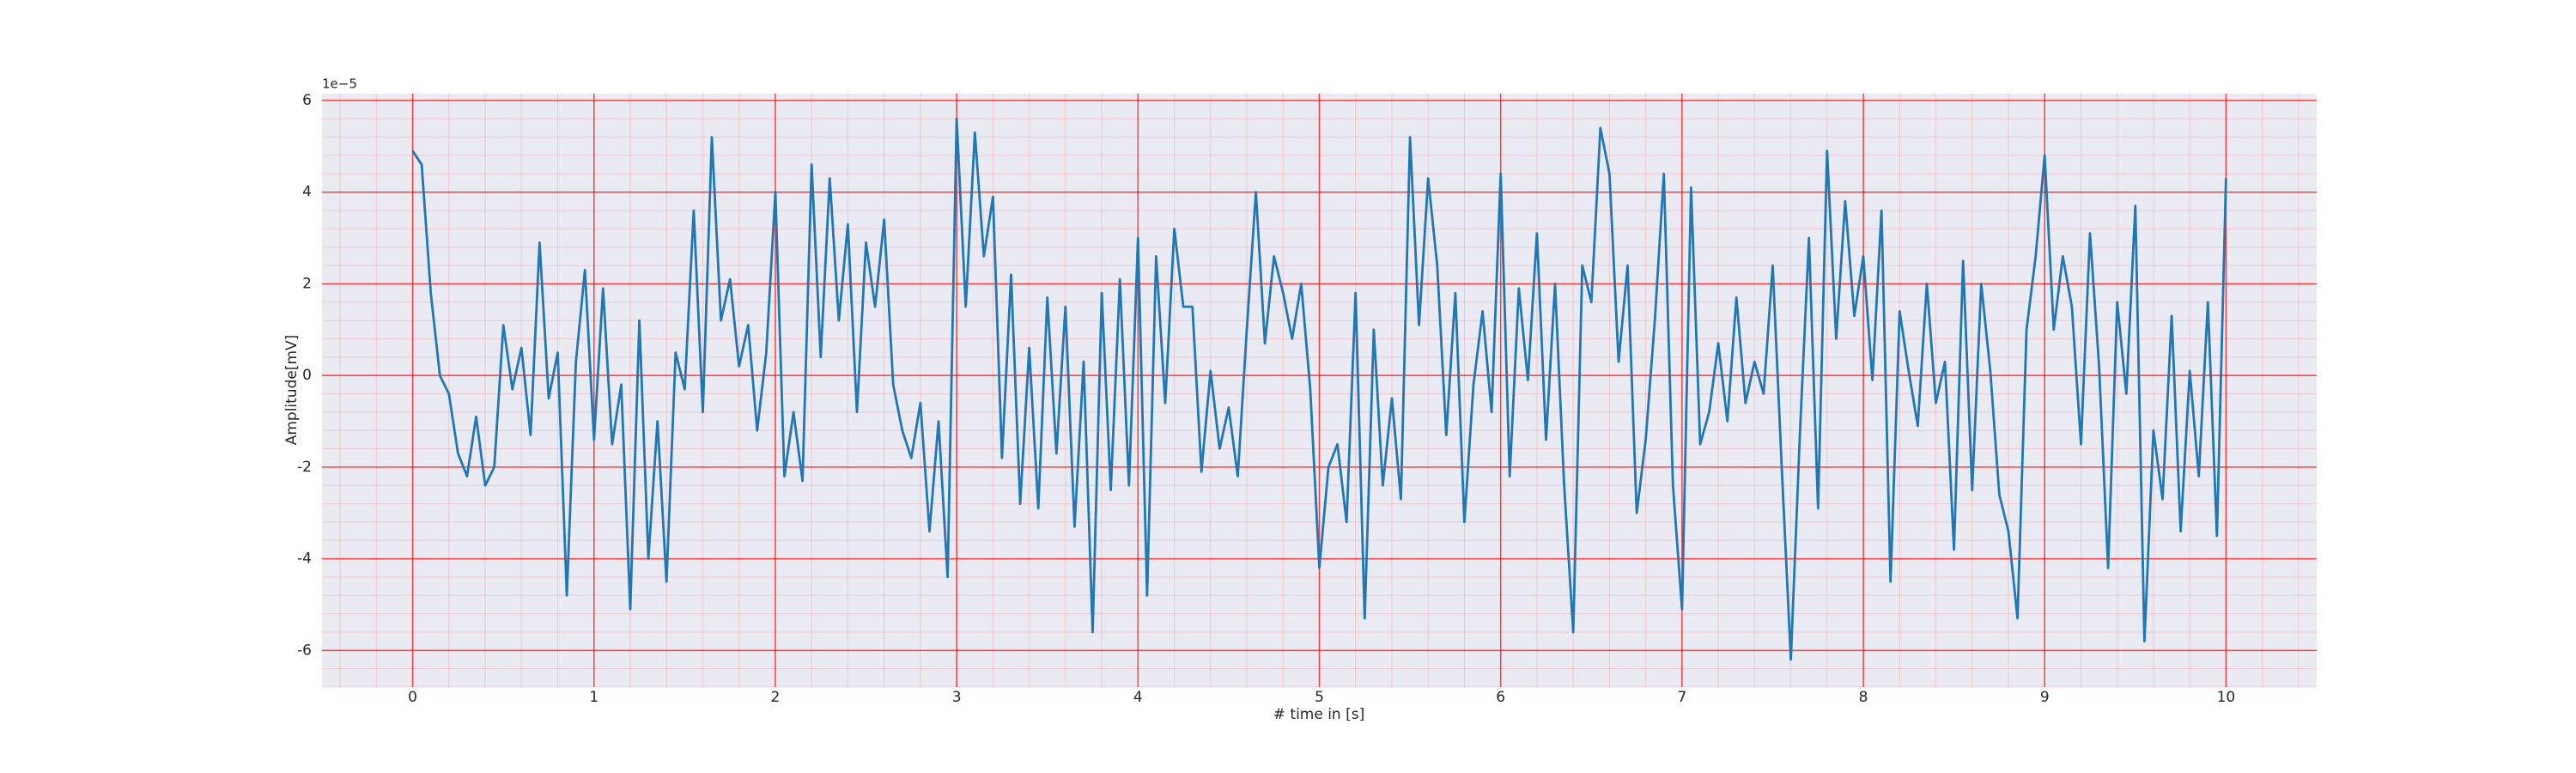  What do you see at coordinates (304, 559) in the screenshot?
I see `y-tick-label: -4` at bounding box center [304, 559].